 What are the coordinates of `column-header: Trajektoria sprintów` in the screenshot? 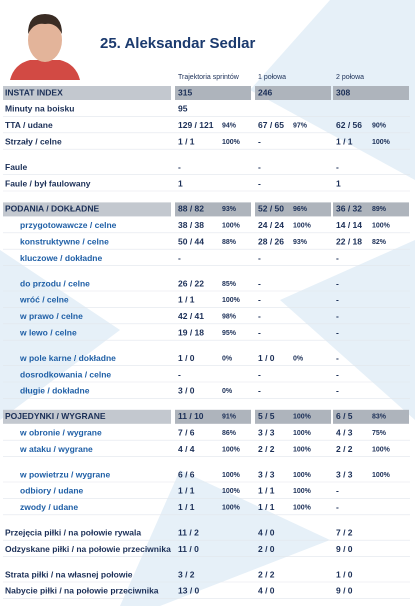 It's located at (209, 77).